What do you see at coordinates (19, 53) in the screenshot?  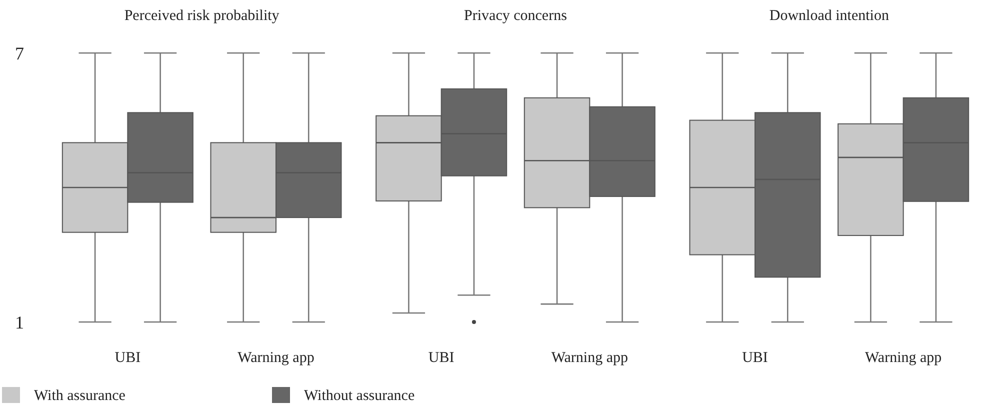 I see `y-tick-label: 7` at bounding box center [19, 53].